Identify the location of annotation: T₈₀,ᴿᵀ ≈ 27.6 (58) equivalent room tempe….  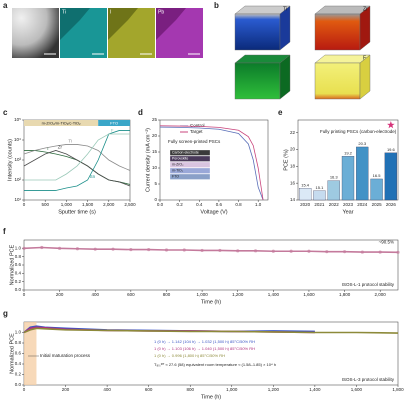
(215, 364).